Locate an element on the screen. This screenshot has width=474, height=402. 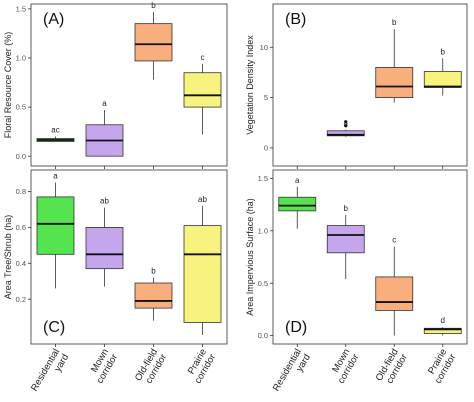
panel-letter: (D) is located at coordinates (296, 327).